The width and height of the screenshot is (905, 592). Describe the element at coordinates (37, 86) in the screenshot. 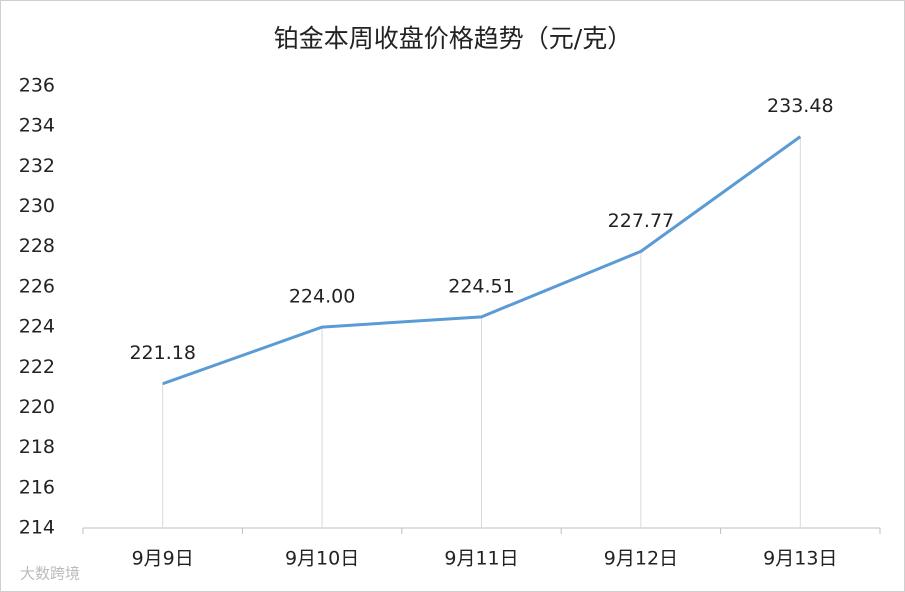

I see `y-tick-label: 236` at that location.